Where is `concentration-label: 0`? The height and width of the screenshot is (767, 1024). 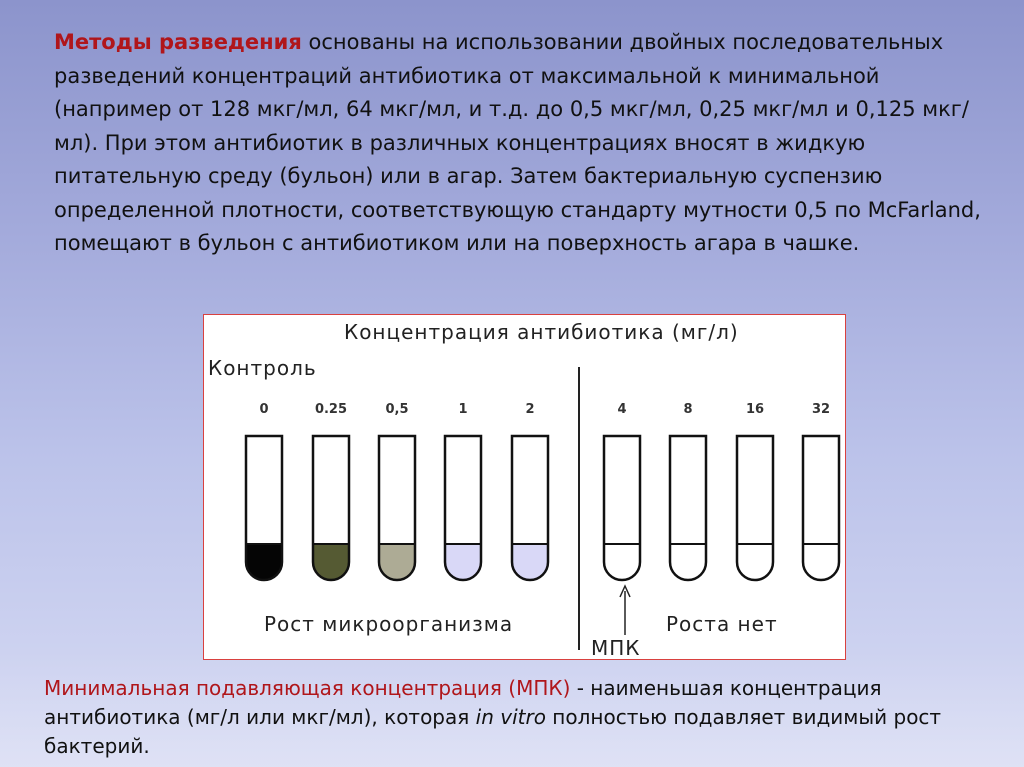
concentration-label: 0 is located at coordinates (263, 409).